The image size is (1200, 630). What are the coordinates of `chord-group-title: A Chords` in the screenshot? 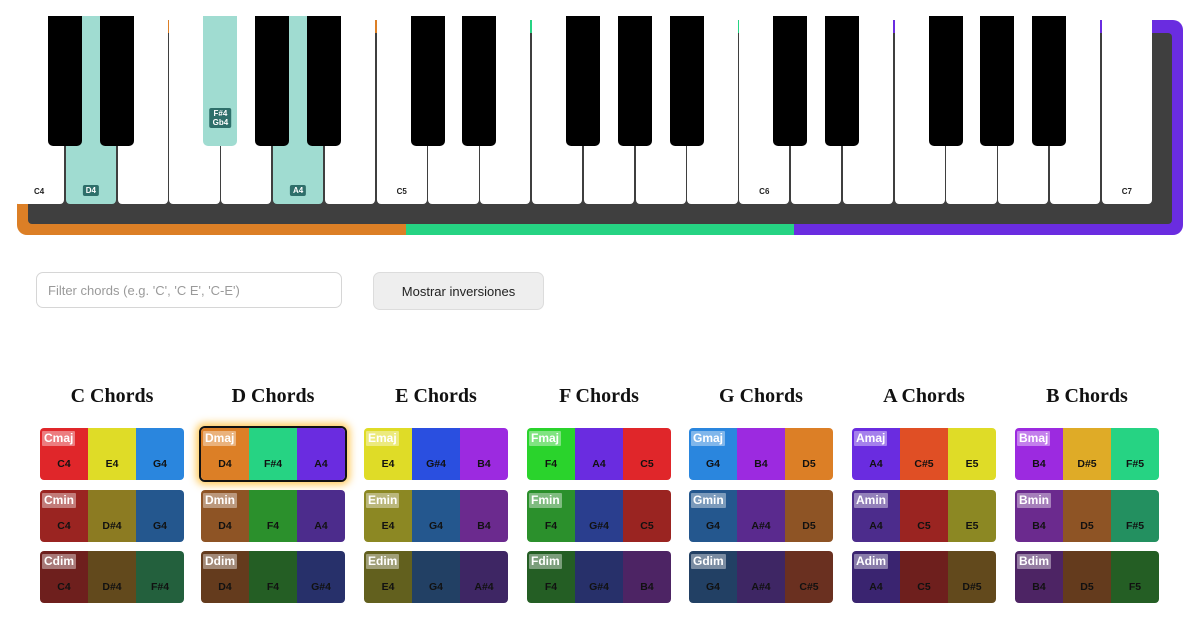 It's located at (924, 396).